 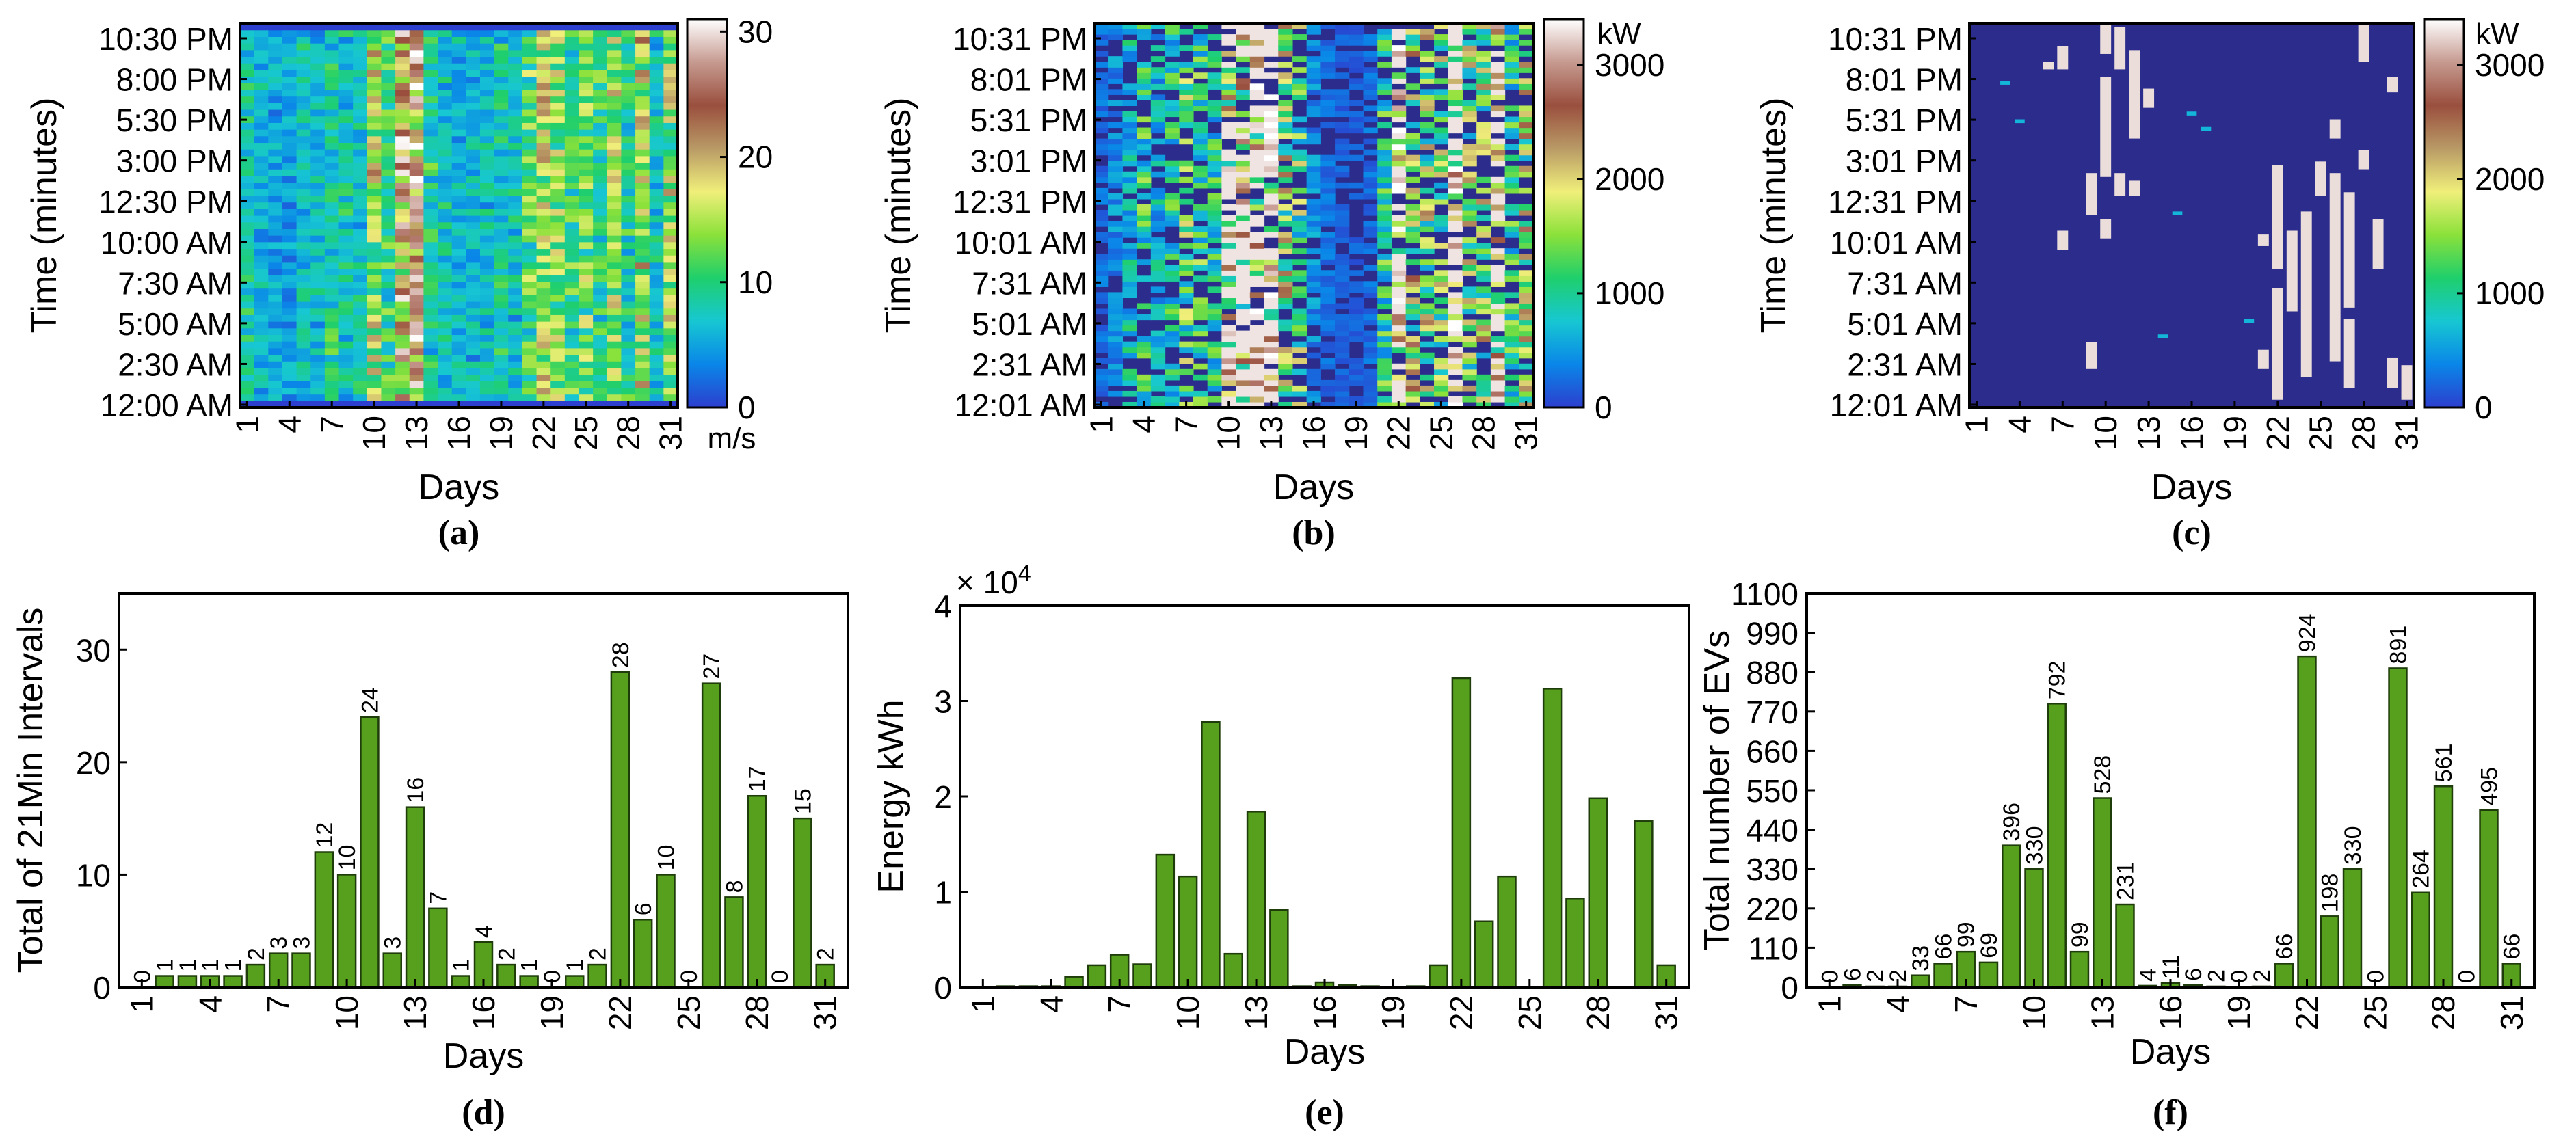 I want to click on bar-chart-f-data-label: 495, so click(x=2490, y=787).